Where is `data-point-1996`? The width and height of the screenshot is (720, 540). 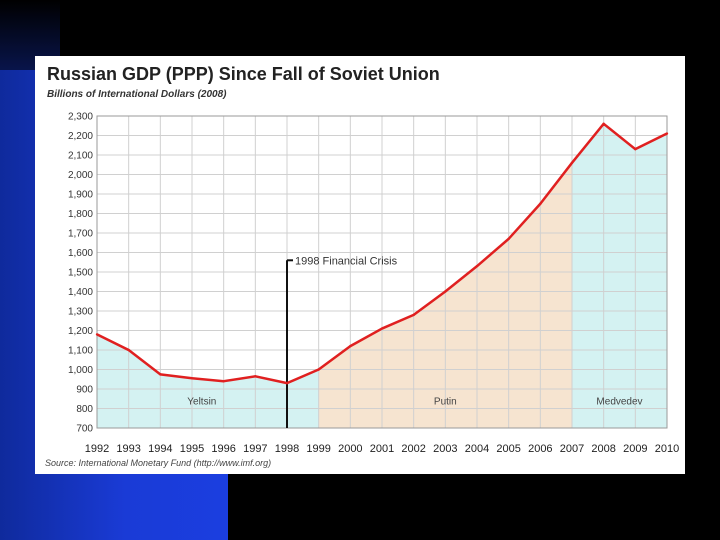
data-point-1996 is located at coordinates (223, 381).